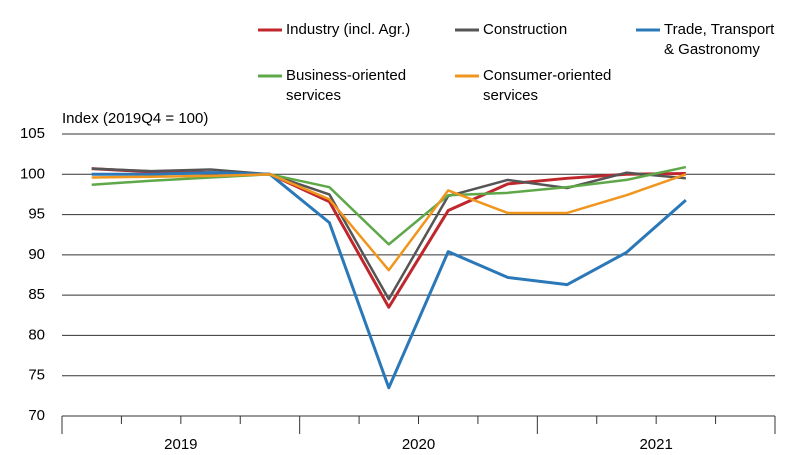  Describe the element at coordinates (547, 85) in the screenshot. I see `legend-label: Consumer-oriented services` at that location.